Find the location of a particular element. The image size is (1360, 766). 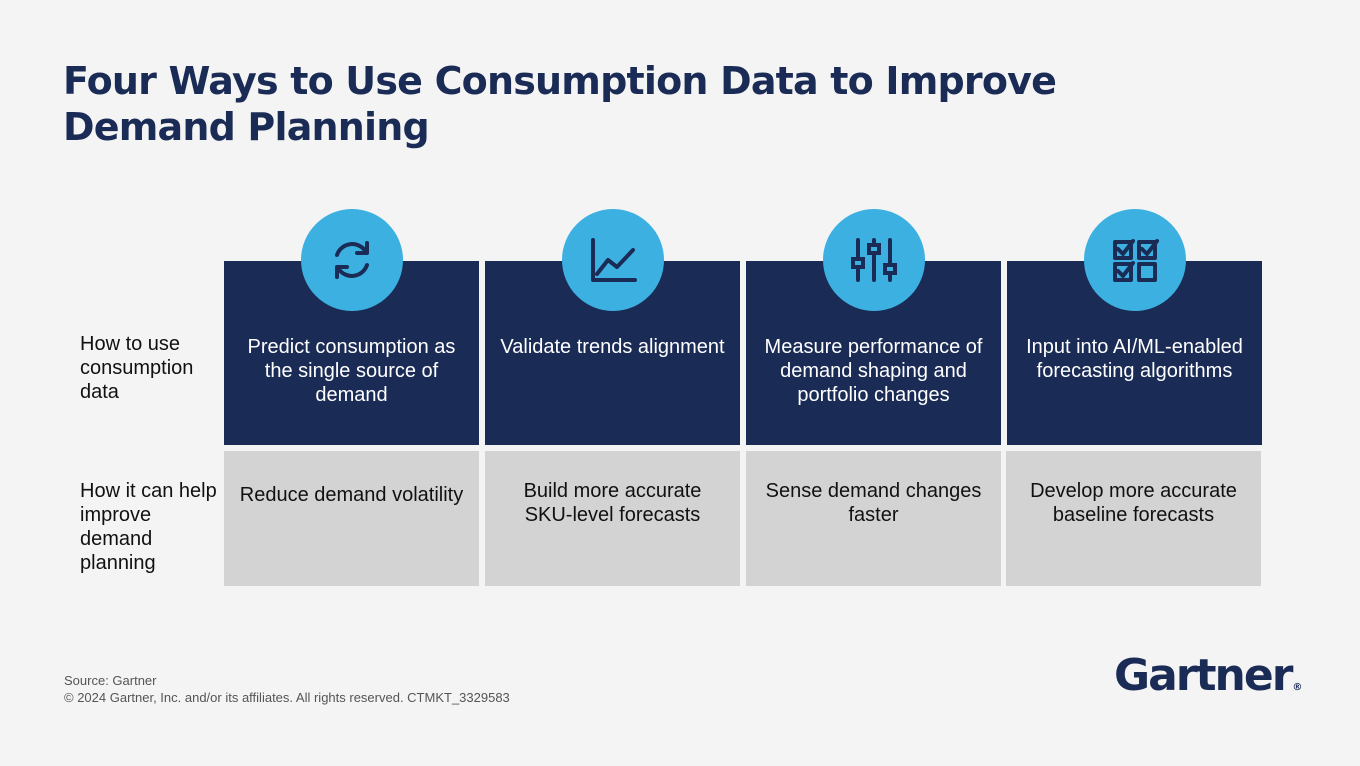

refresh-icon is located at coordinates (352, 260).